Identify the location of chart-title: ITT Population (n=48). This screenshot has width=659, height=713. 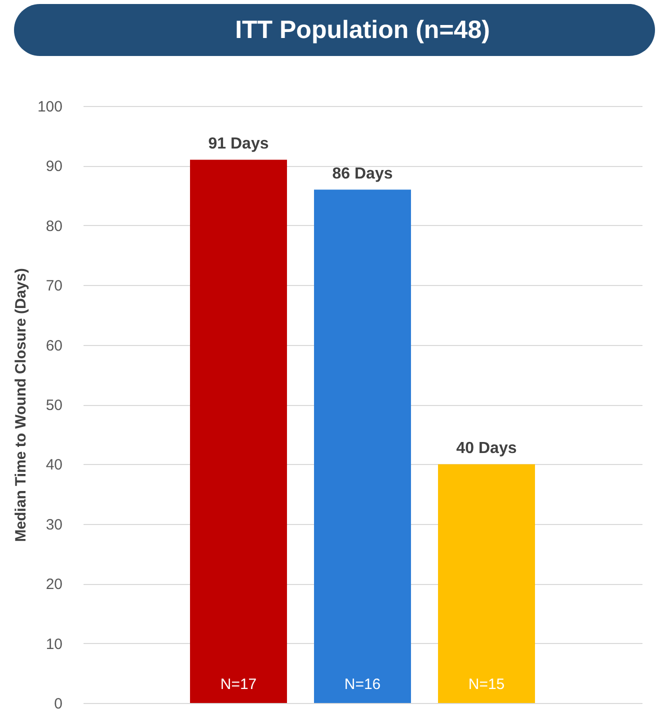
(362, 30).